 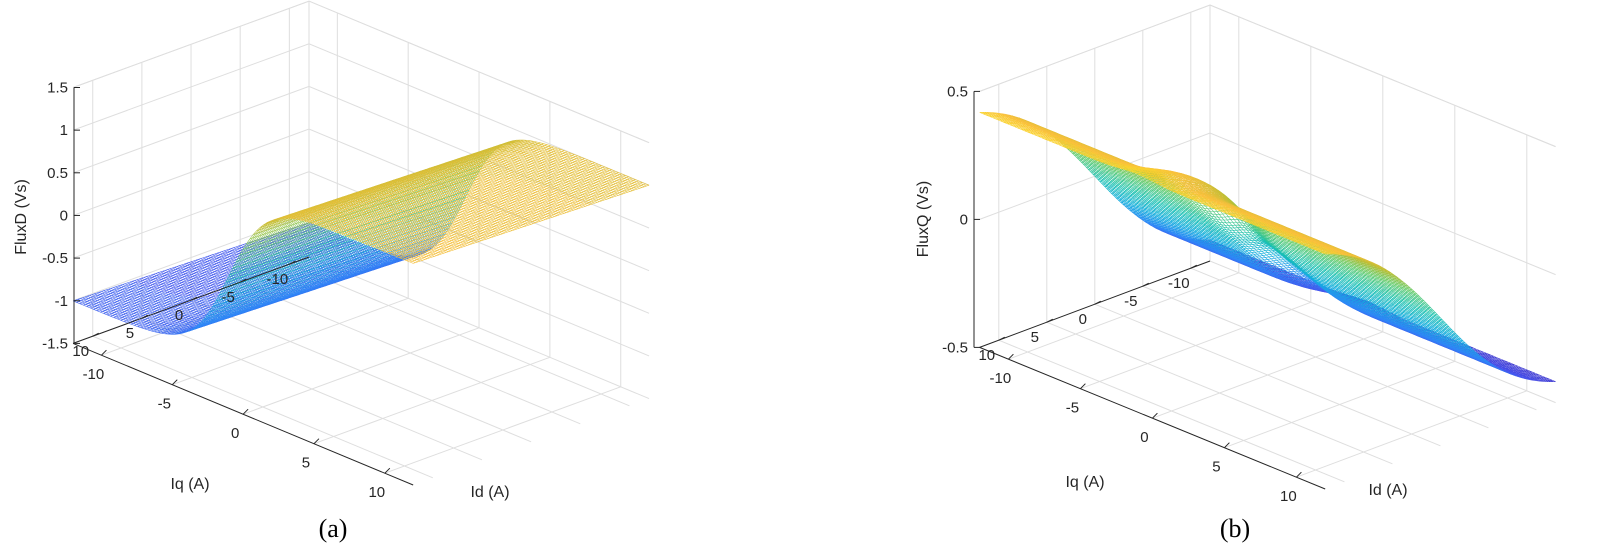 What do you see at coordinates (923, 219) in the screenshot?
I see `z-axis-label: FluxQ (Vs)` at bounding box center [923, 219].